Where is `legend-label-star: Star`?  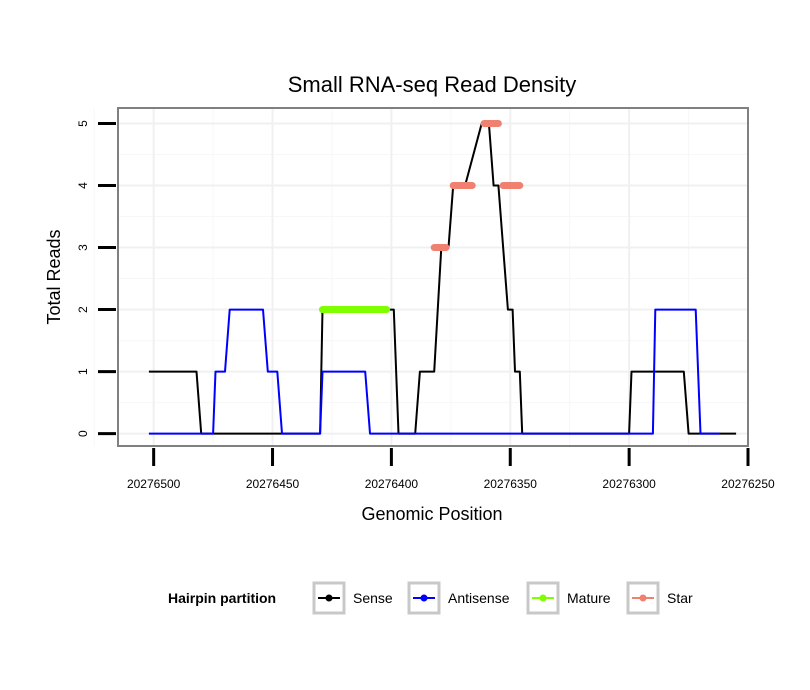
legend-label-star: Star is located at coordinates (680, 598).